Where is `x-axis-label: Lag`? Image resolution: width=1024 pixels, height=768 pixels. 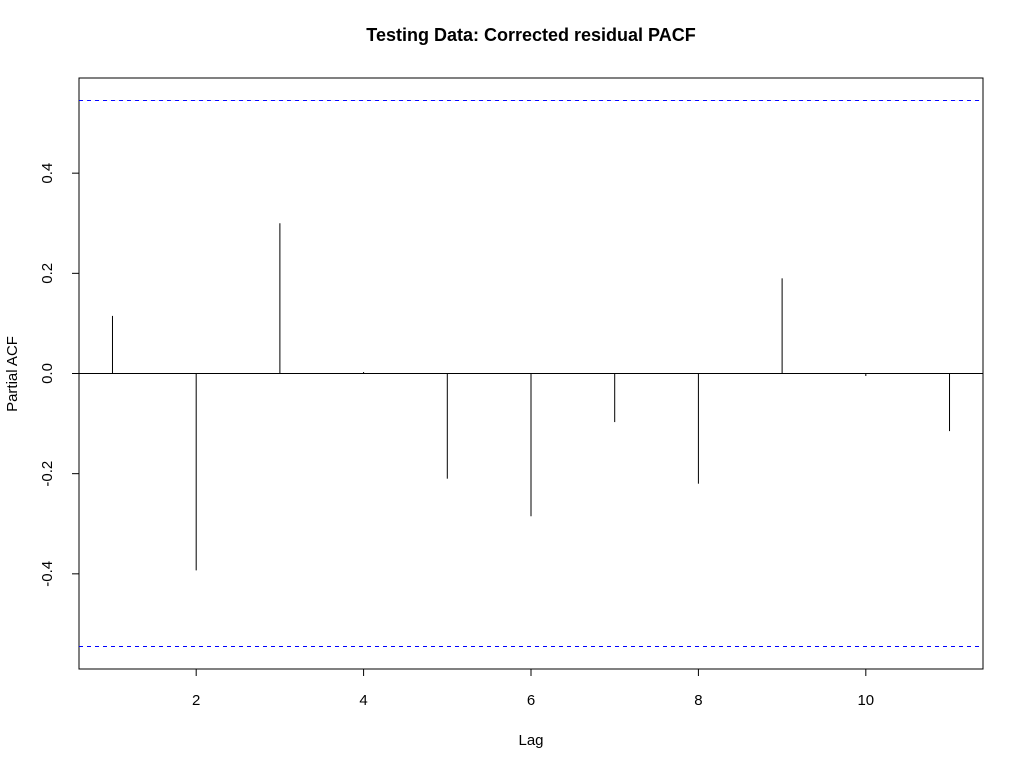 x-axis-label: Lag is located at coordinates (530, 740).